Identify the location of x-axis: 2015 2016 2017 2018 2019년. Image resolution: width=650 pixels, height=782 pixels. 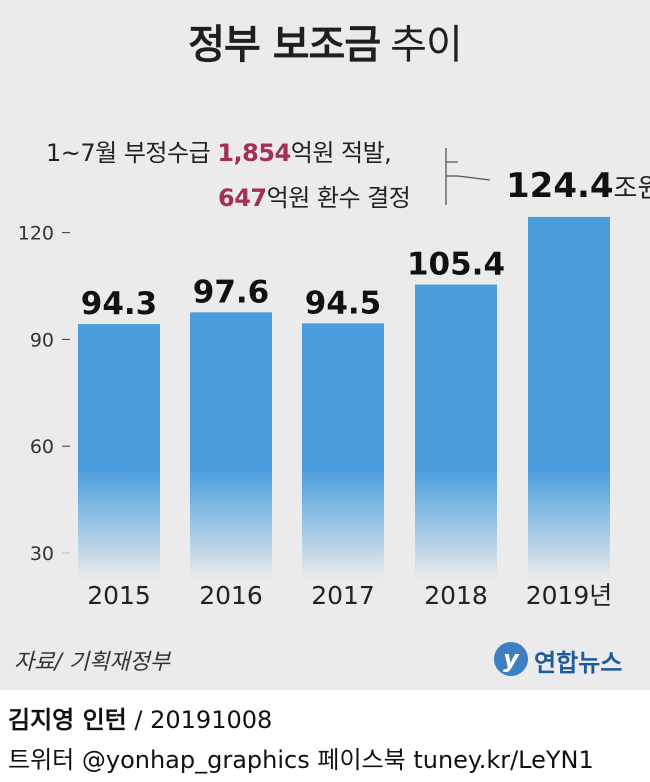
(349, 595).